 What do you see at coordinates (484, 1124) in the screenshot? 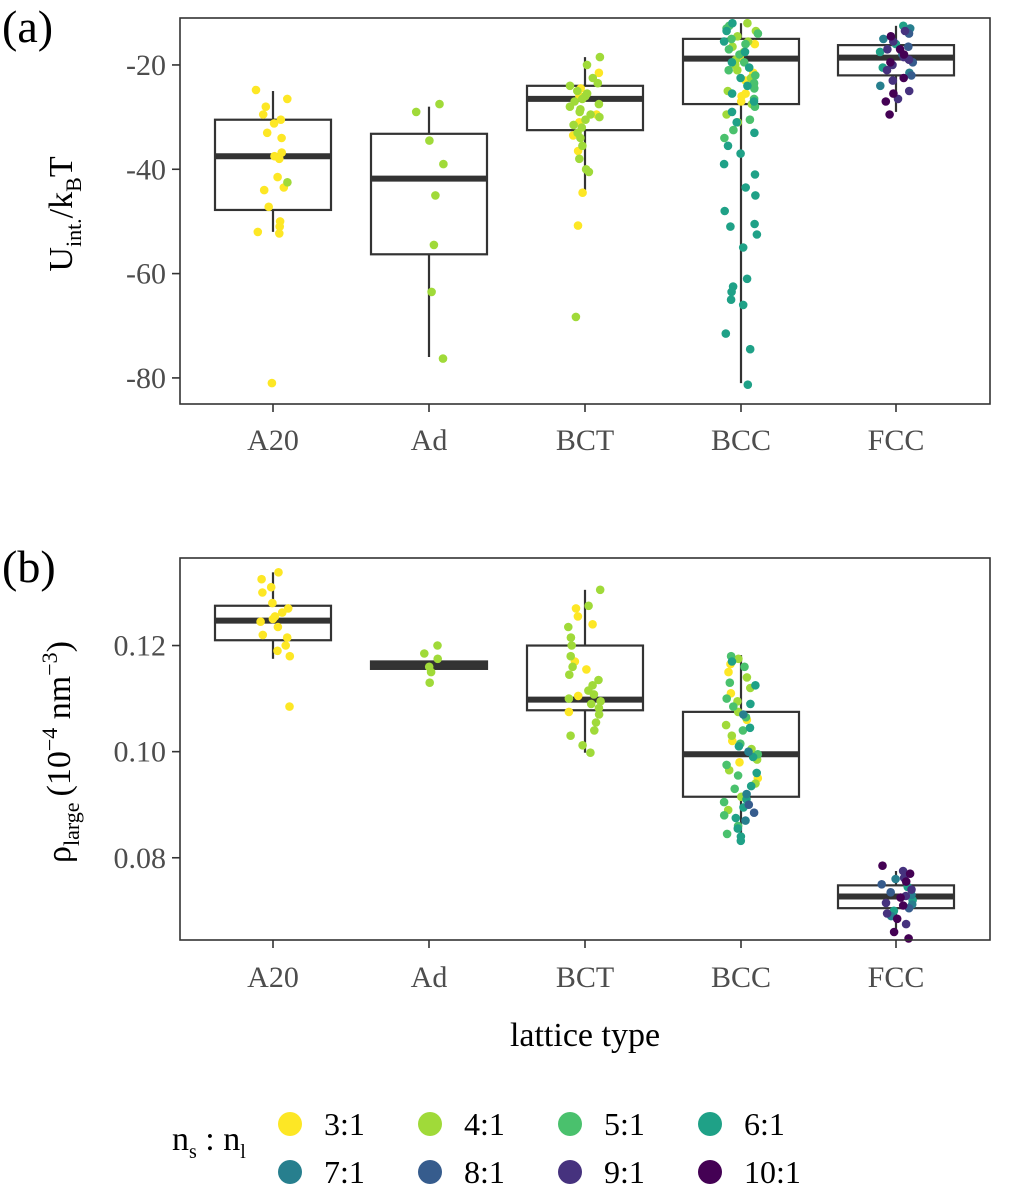
I see `legend-label: 4:1` at bounding box center [484, 1124].